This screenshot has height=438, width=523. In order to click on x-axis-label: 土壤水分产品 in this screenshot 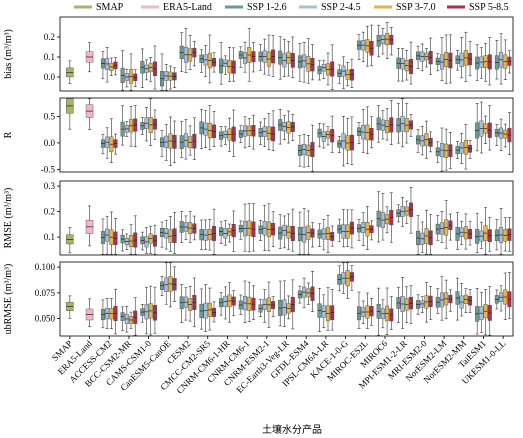, I will do `click(292, 429)`.